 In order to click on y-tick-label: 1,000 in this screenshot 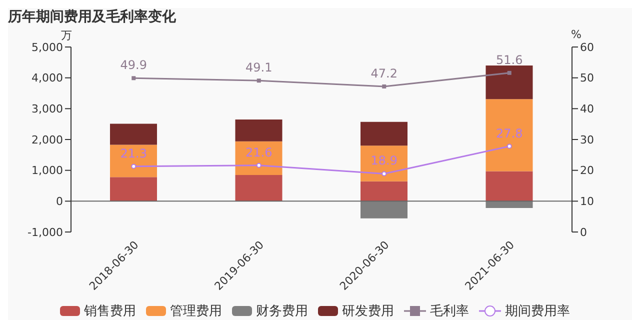, I will do `click(47, 171)`.